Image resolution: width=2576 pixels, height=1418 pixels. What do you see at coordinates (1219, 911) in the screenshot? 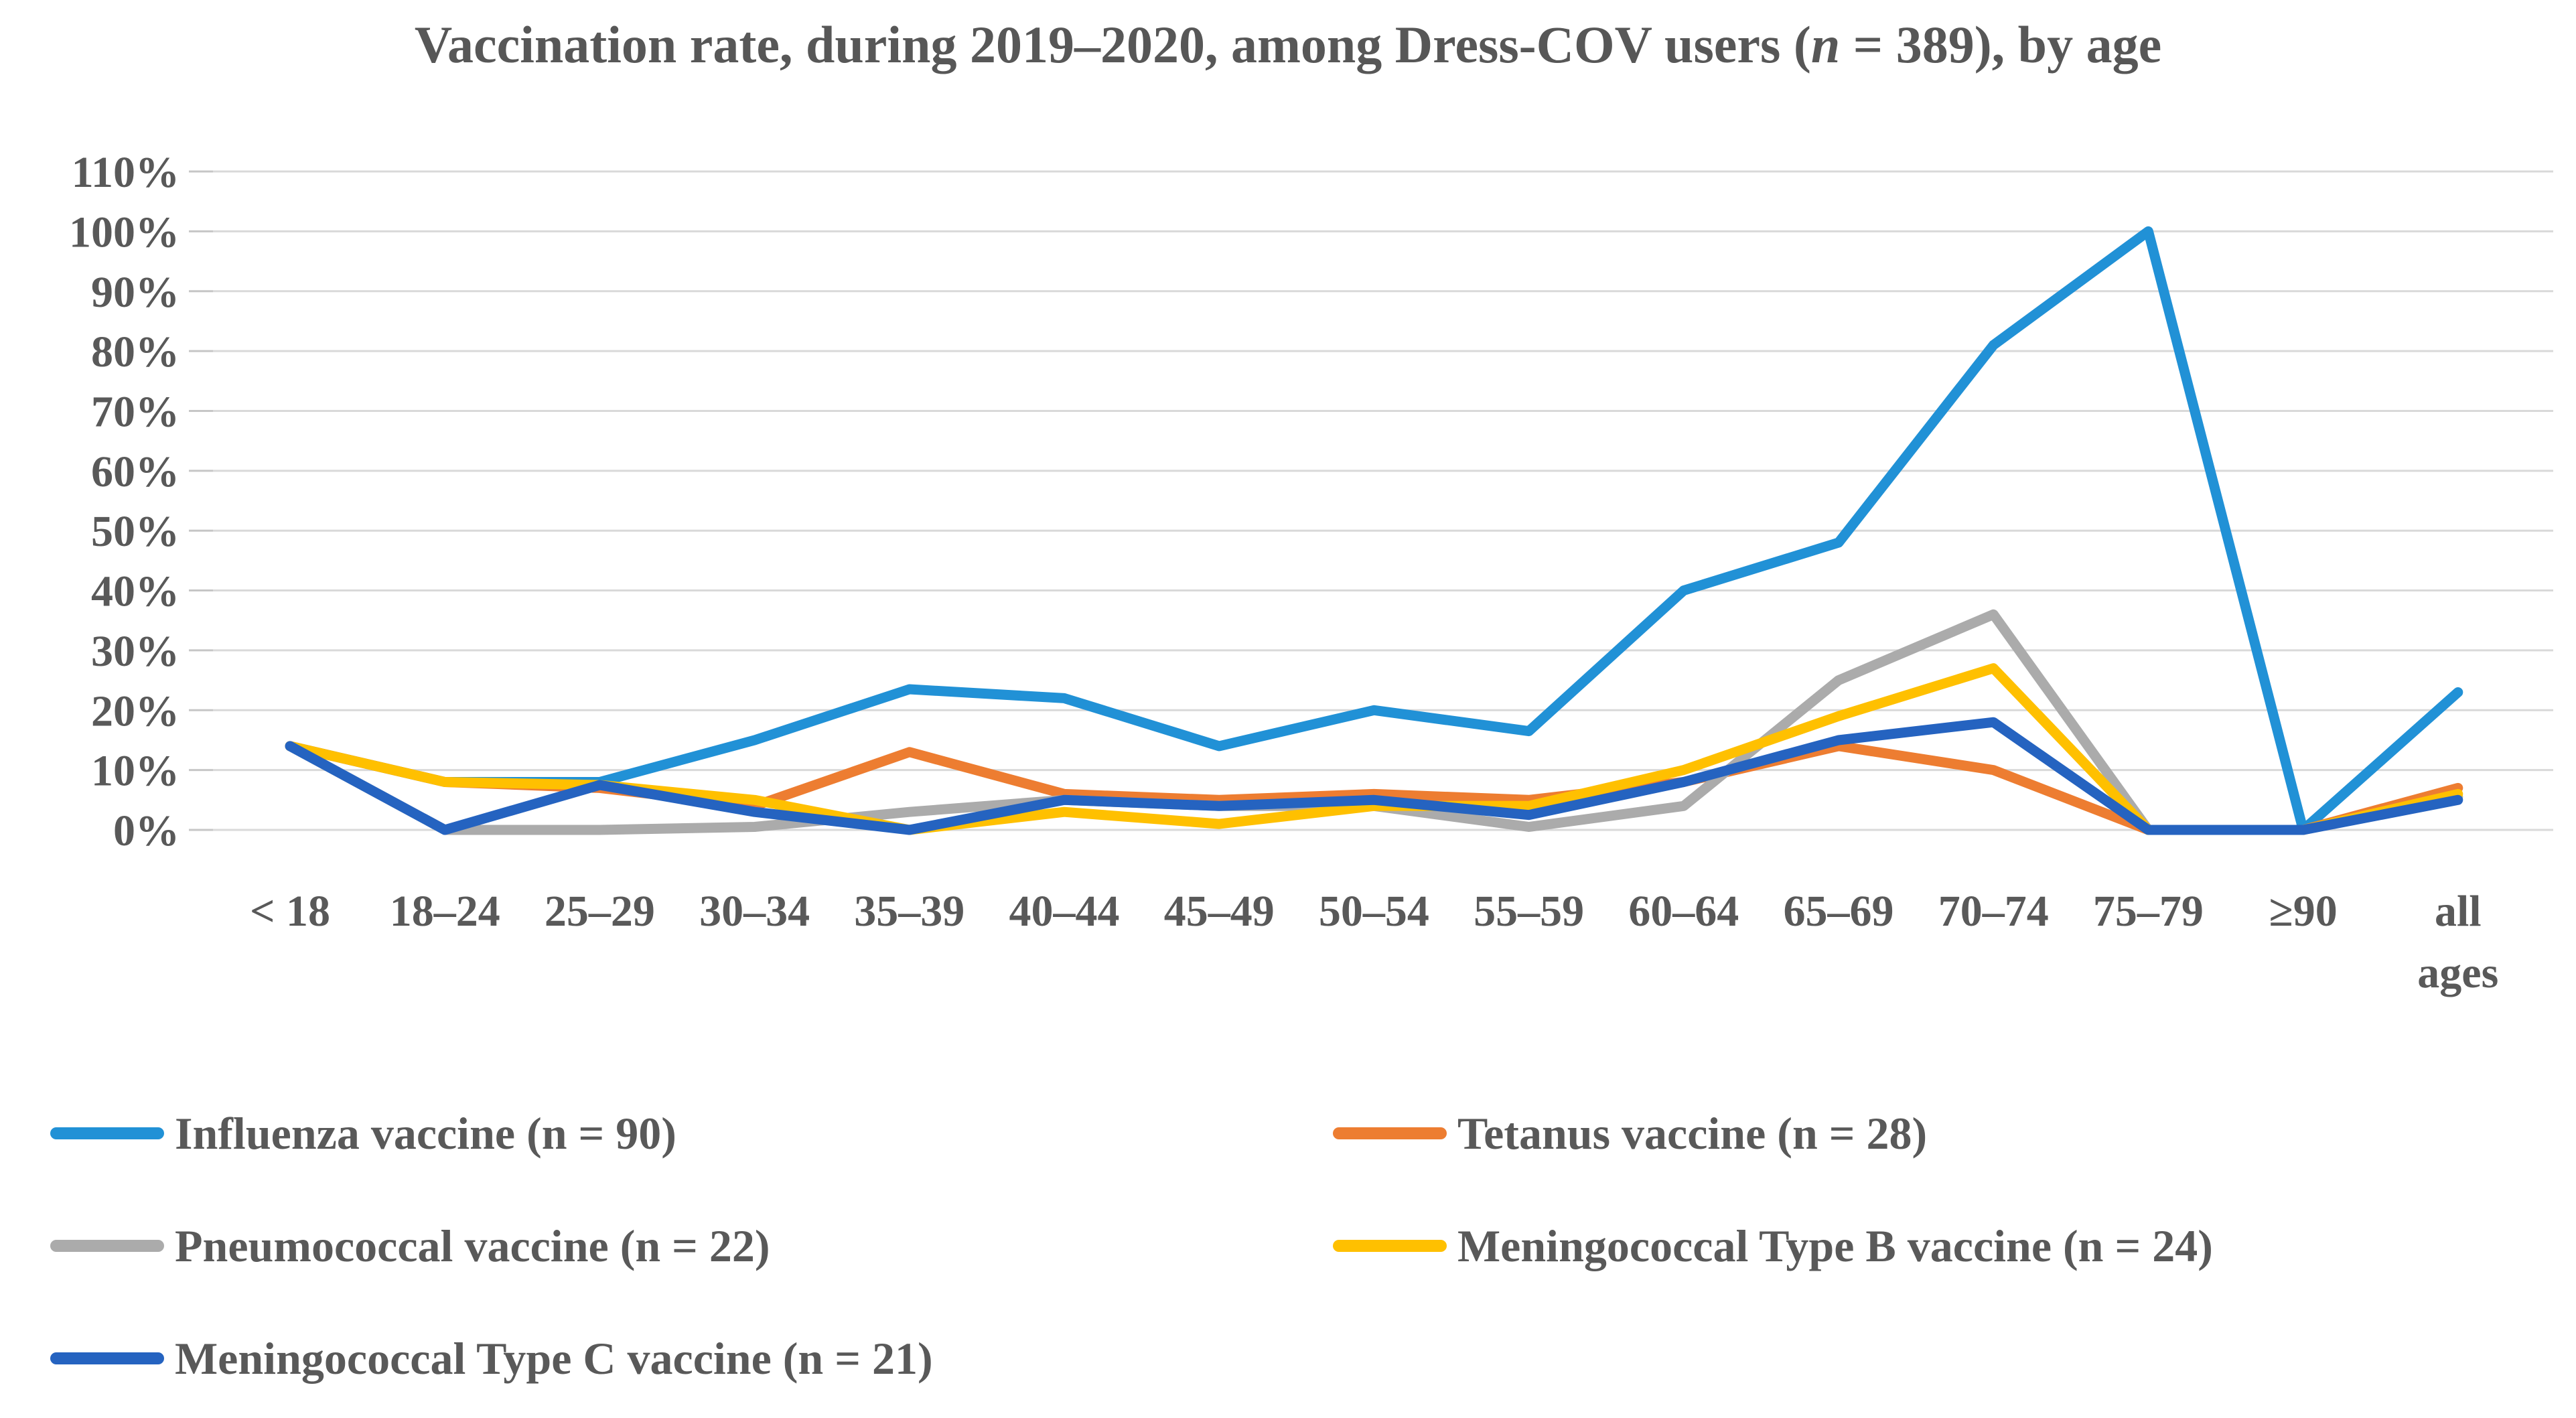
I see `x-tick-label-45–49: 45–49` at bounding box center [1219, 911].